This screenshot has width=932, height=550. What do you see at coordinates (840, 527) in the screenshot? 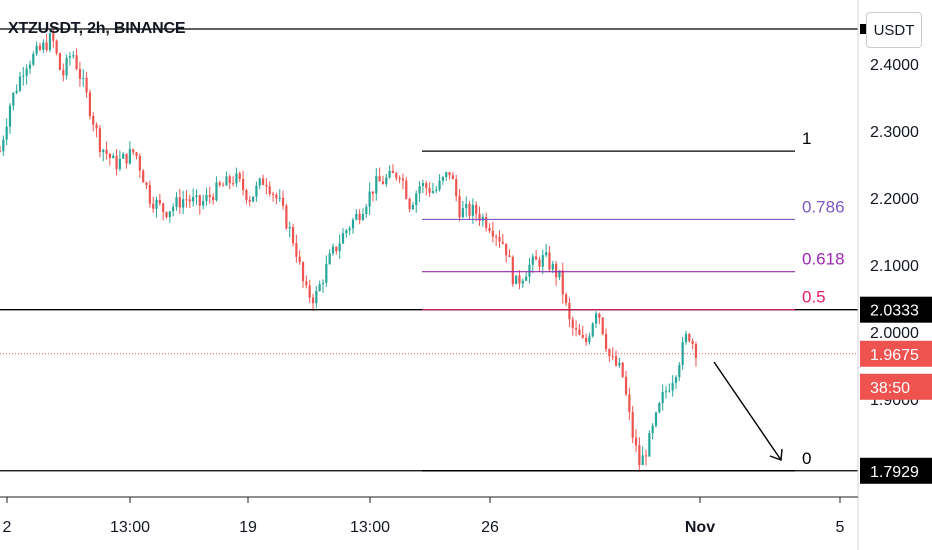
I see `x-tick-label: 5` at bounding box center [840, 527].